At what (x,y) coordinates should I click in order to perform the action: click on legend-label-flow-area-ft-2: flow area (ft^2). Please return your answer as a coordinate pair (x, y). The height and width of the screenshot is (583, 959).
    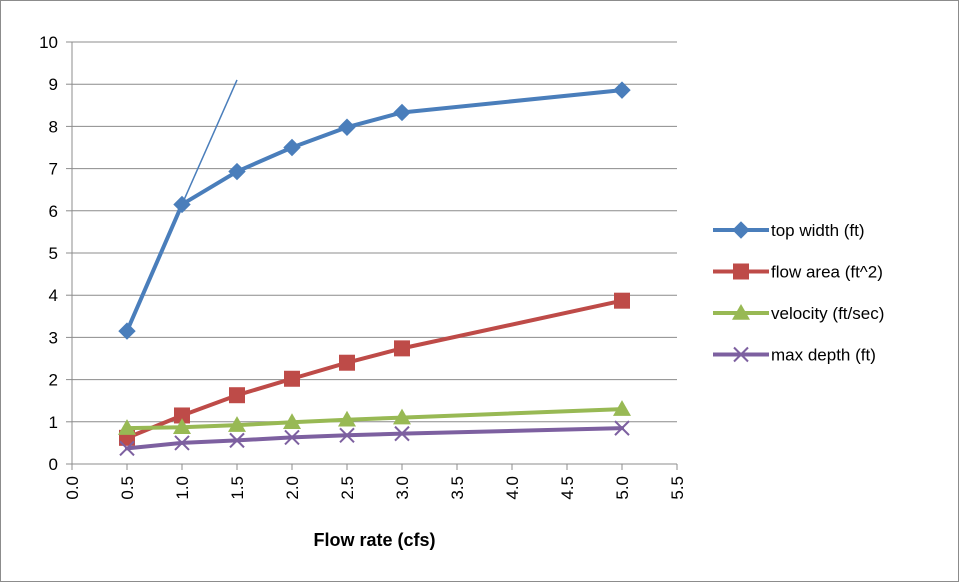
    Looking at the image, I should click on (827, 272).